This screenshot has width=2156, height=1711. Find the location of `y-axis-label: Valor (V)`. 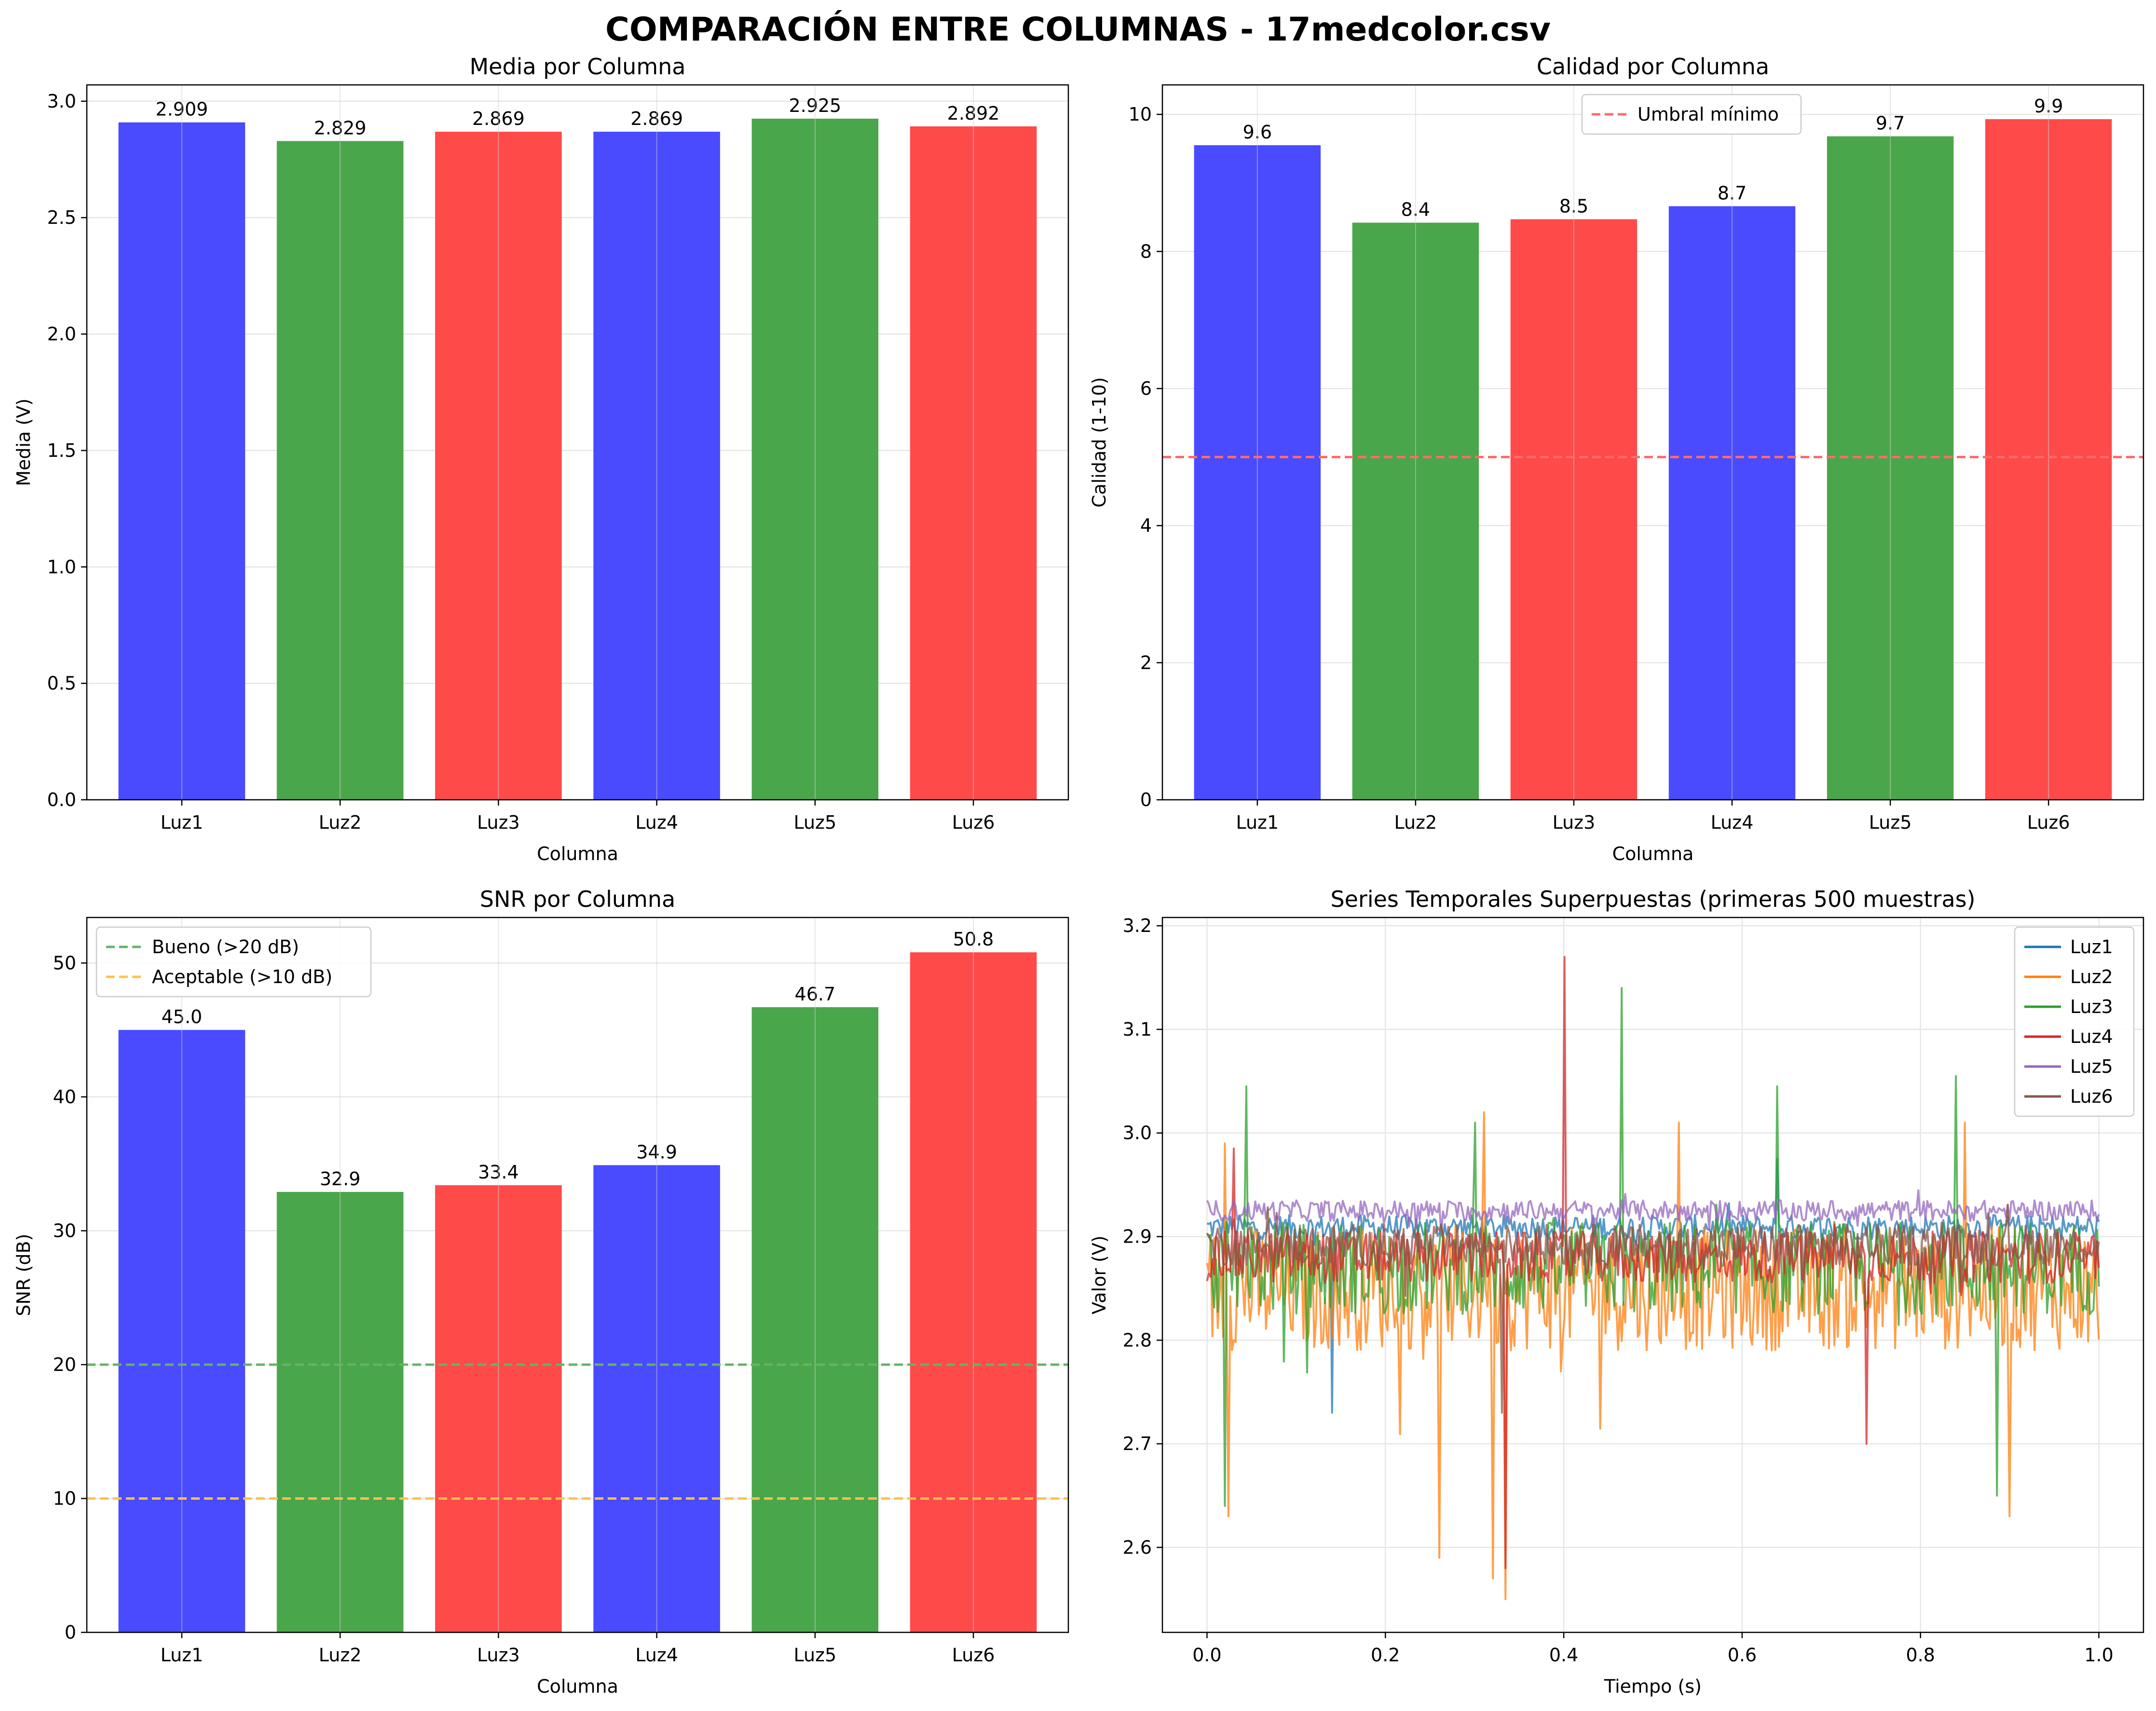

y-axis-label: Valor (V) is located at coordinates (1099, 1274).